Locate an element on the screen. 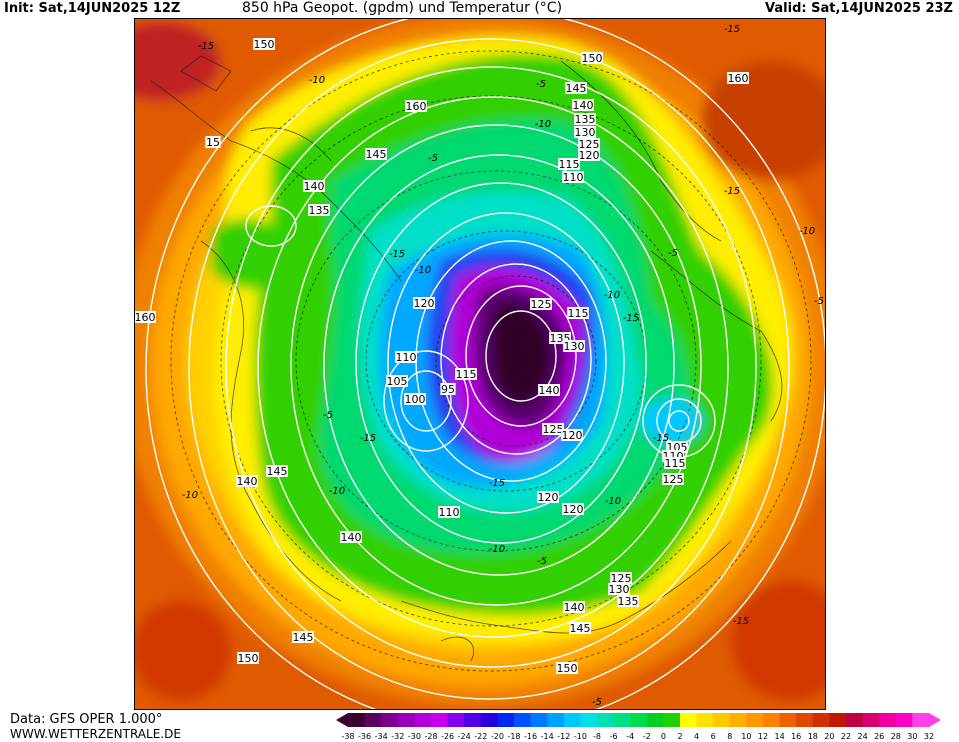 This screenshot has height=742, width=959. geopotential-label: 105 is located at coordinates (397, 381).